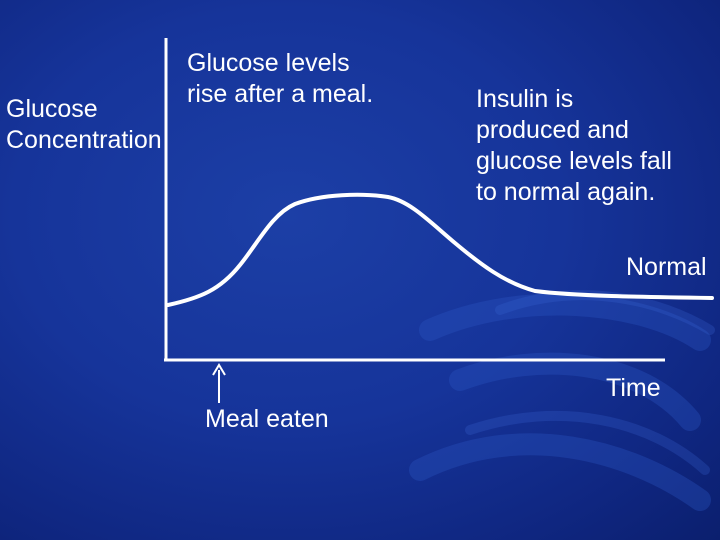  What do you see at coordinates (52, 109) in the screenshot?
I see `y-axis-label-line: Glucose` at bounding box center [52, 109].